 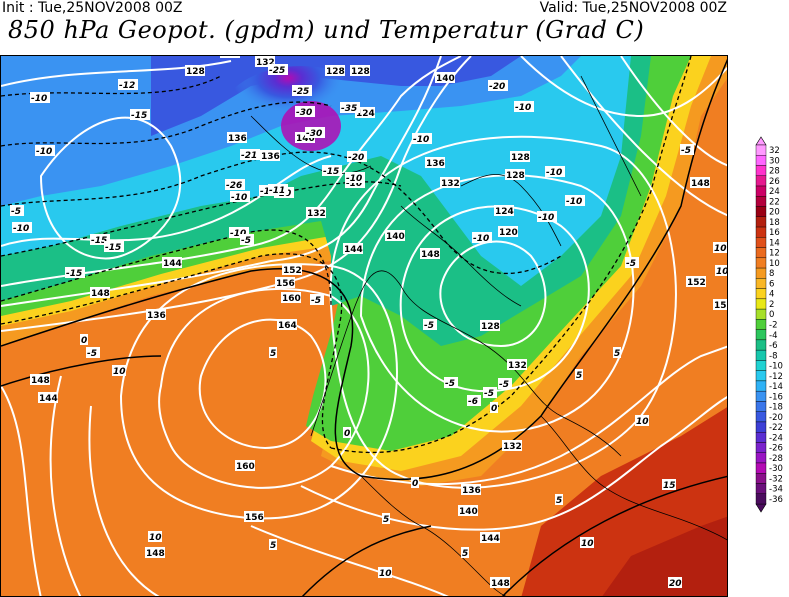 I want to click on legend-label: -30, so click(x=776, y=469).